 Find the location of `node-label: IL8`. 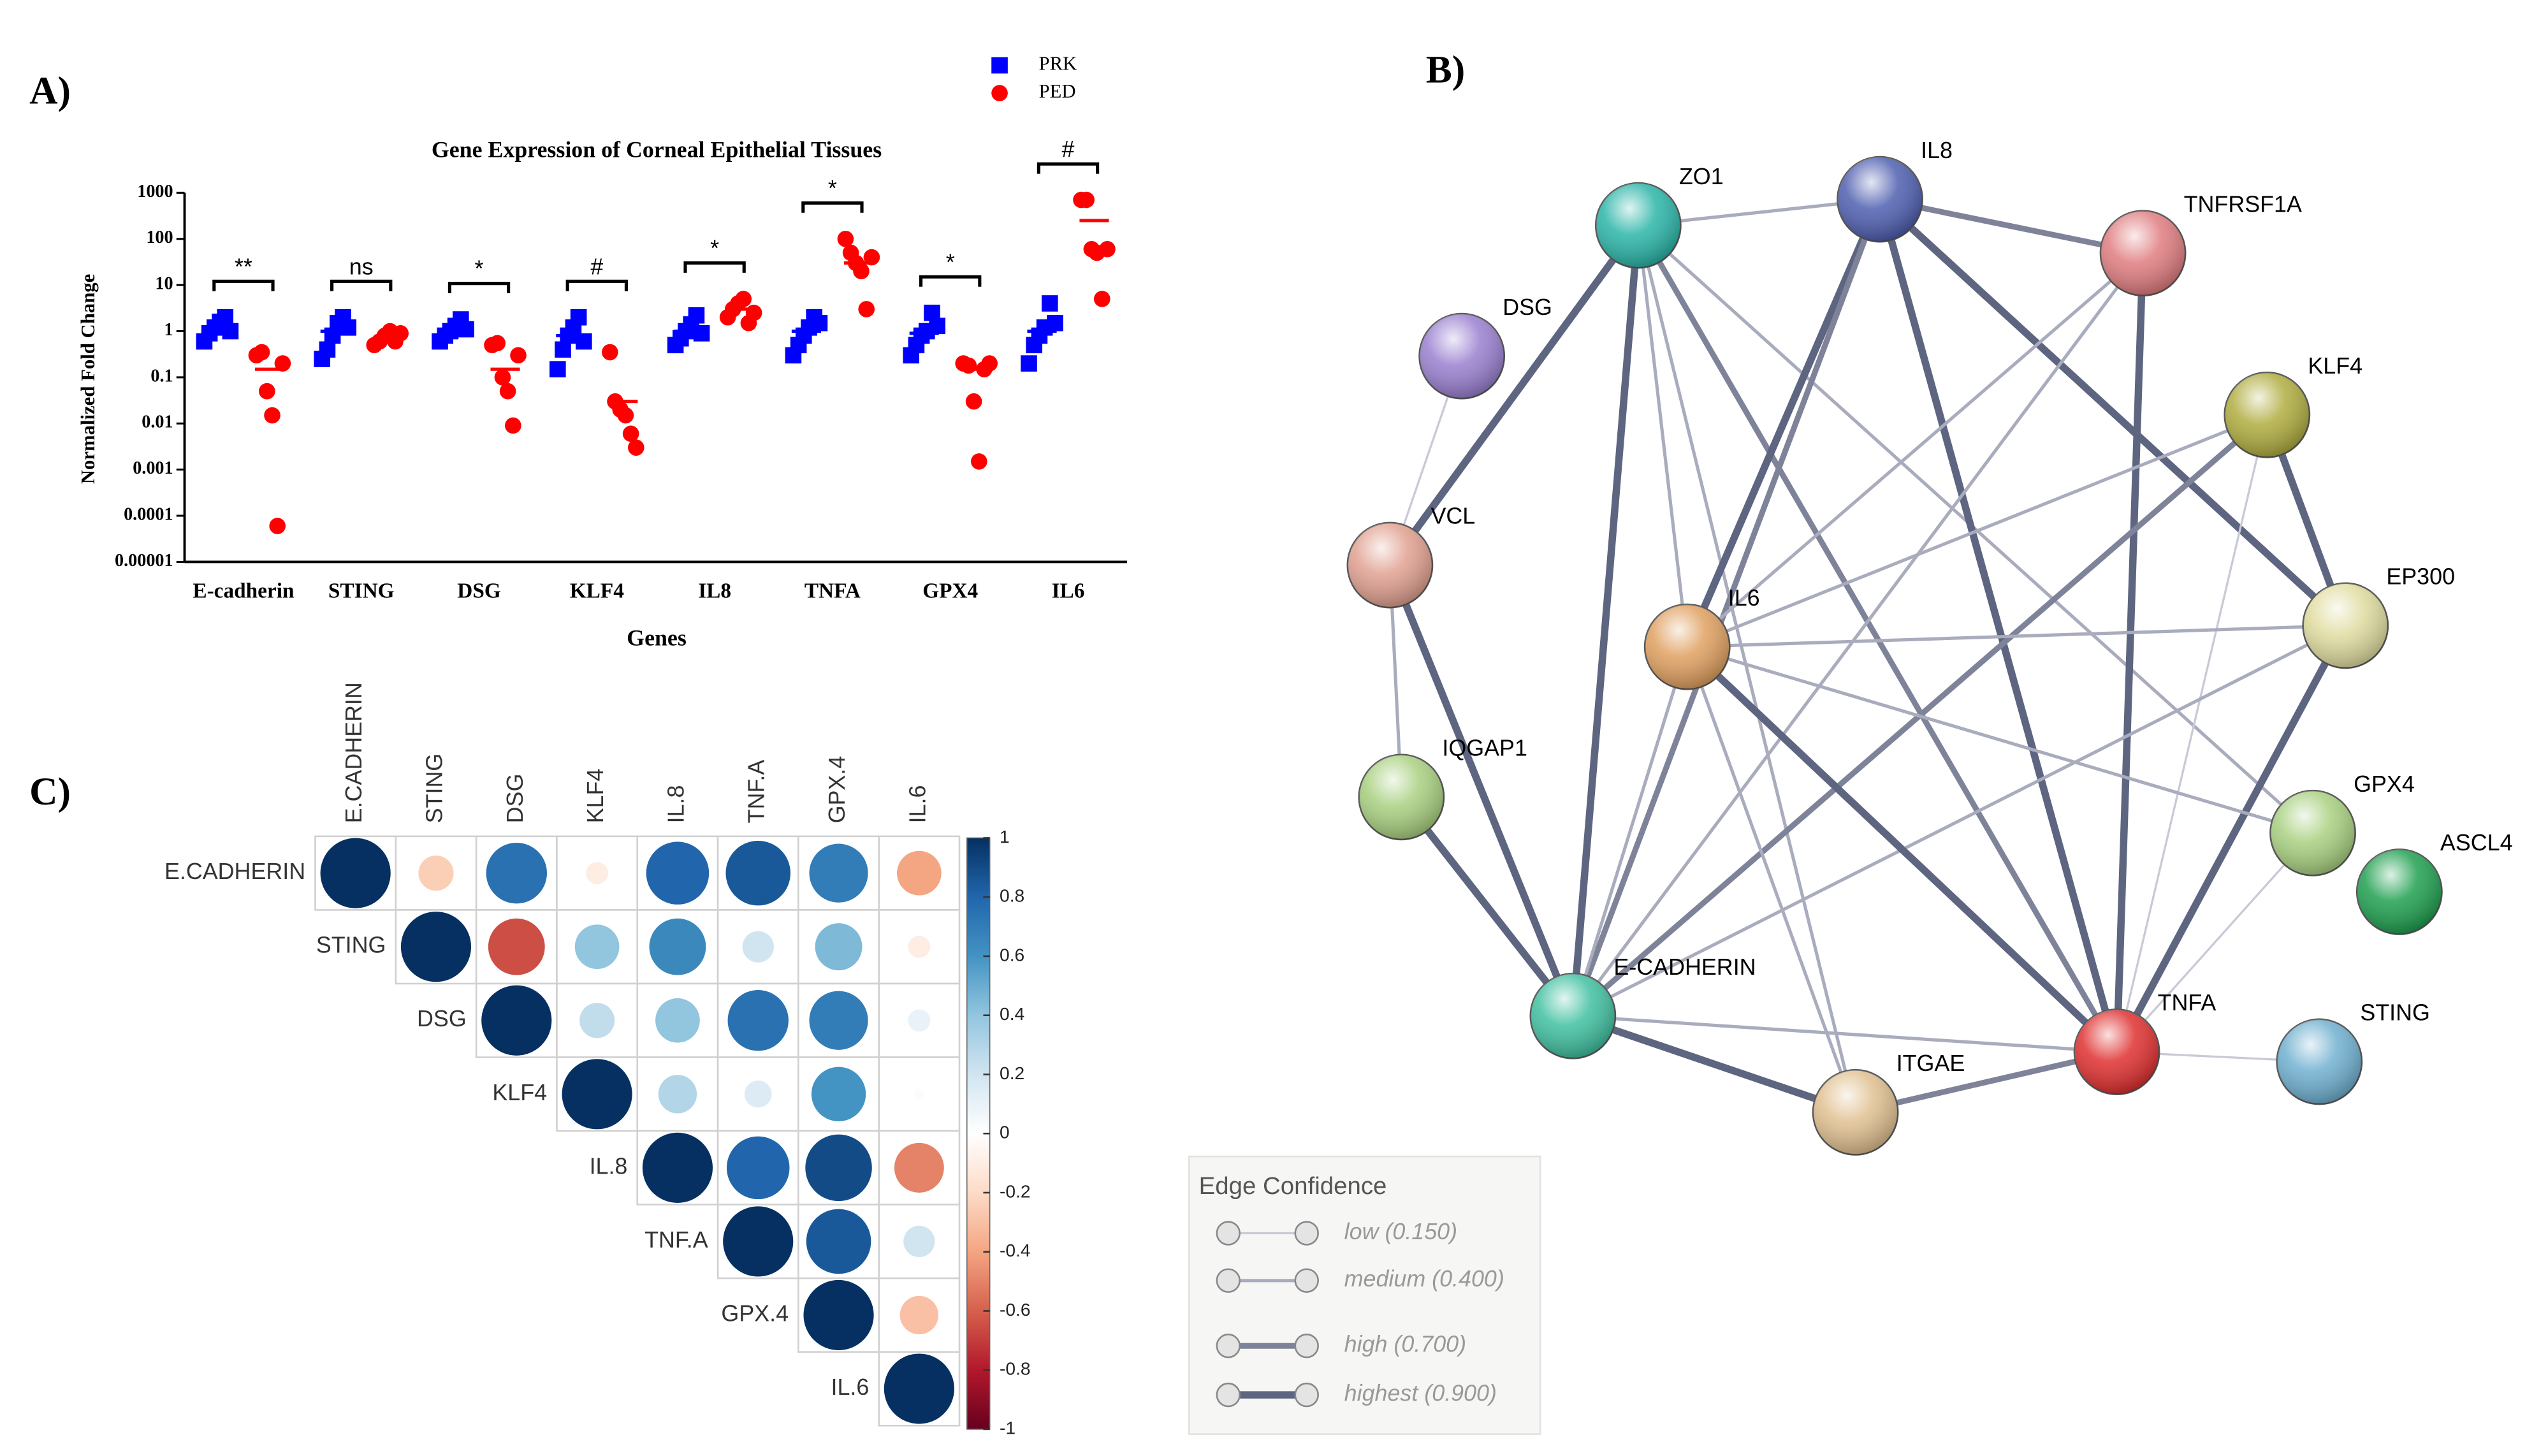

node-label: IL8 is located at coordinates (1937, 150).